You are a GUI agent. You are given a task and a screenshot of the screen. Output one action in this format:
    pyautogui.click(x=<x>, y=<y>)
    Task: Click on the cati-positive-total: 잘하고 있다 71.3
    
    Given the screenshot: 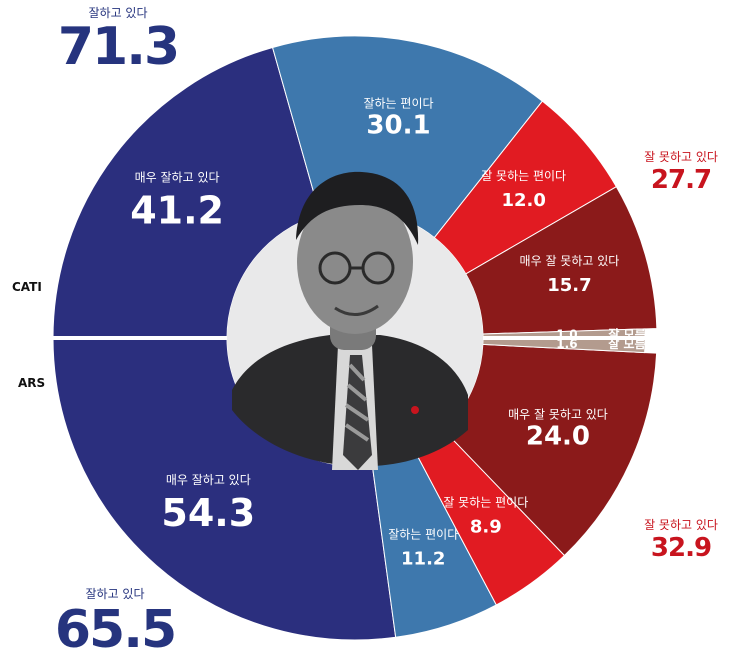 What is the action you would take?
    pyautogui.click(x=118, y=38)
    